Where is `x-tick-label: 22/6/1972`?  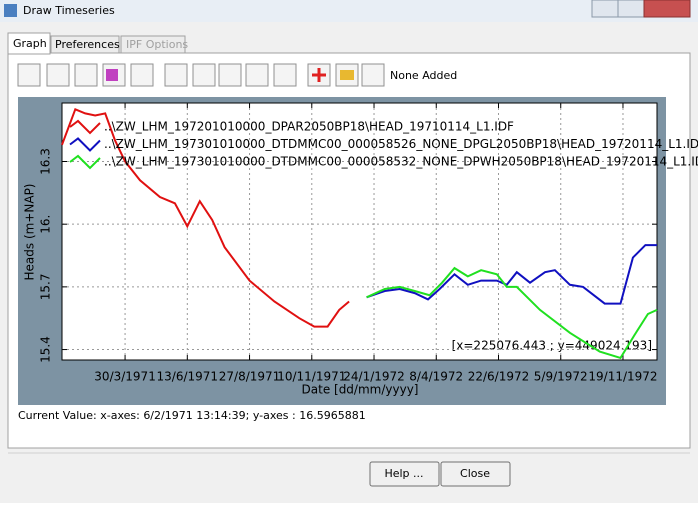
x-tick-label: 22/6/1972 is located at coordinates (499, 377).